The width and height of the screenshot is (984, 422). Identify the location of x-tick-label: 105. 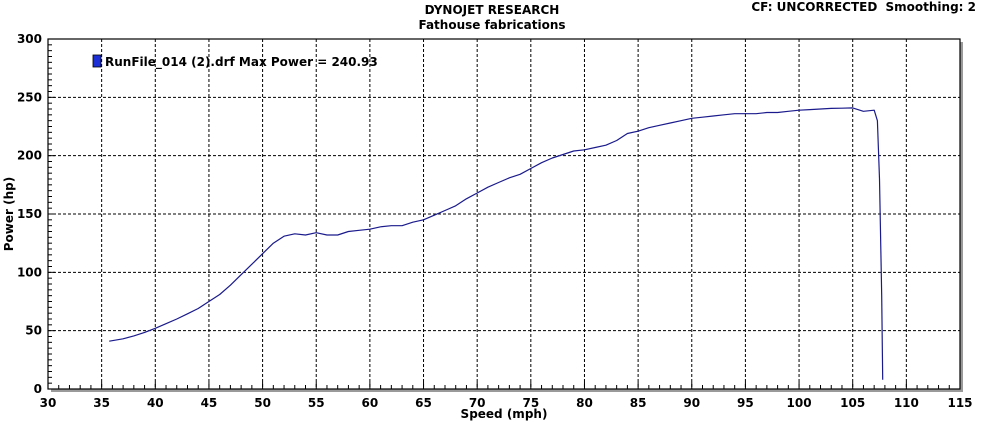
(852, 403).